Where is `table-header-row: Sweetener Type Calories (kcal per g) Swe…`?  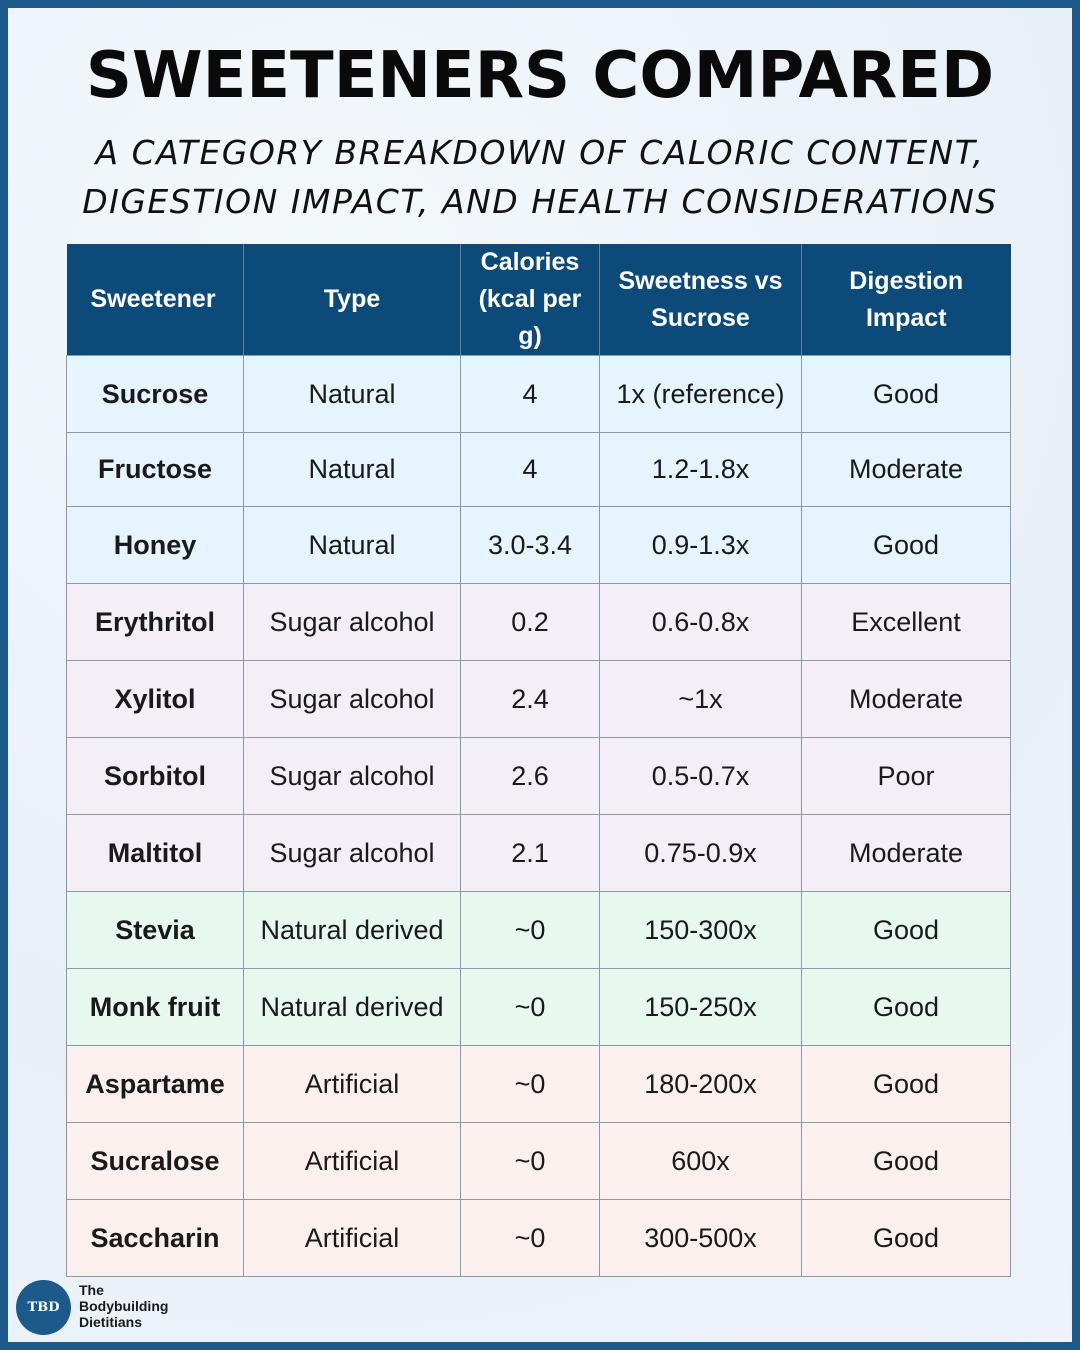
table-header-row: Sweetener Type Calories (kcal per g) Swe… is located at coordinates (538, 300).